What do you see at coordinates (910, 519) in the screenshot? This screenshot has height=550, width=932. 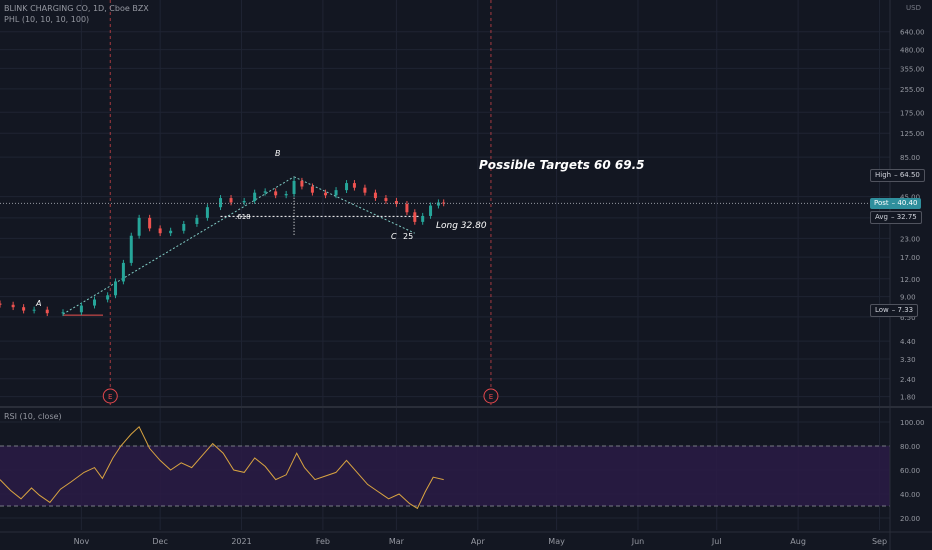 I see `rsi-tick-label: 20.00` at bounding box center [910, 519].